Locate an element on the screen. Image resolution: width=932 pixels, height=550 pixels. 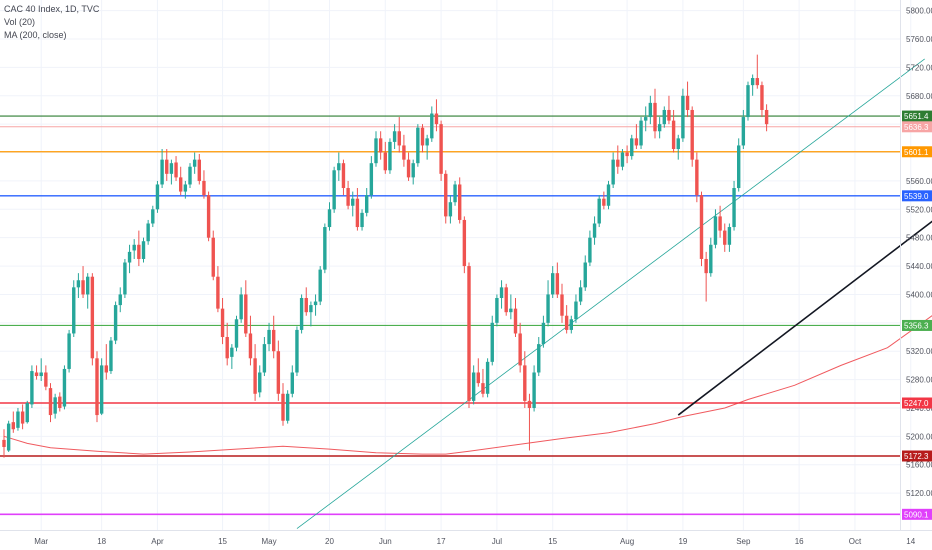
ma-indicator-label: MA (200, close) is located at coordinates (35, 35).